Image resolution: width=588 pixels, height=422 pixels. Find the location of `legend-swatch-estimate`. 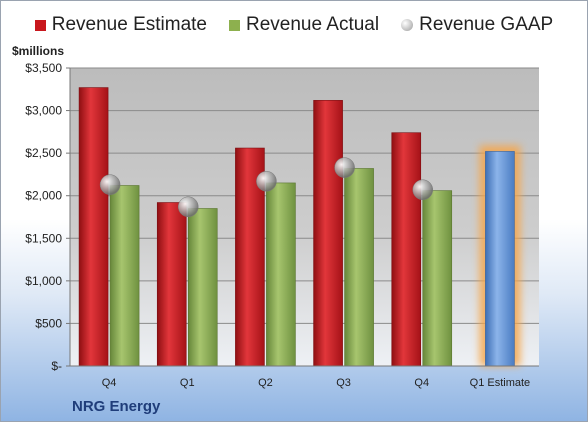

legend-swatch-estimate is located at coordinates (40, 25).